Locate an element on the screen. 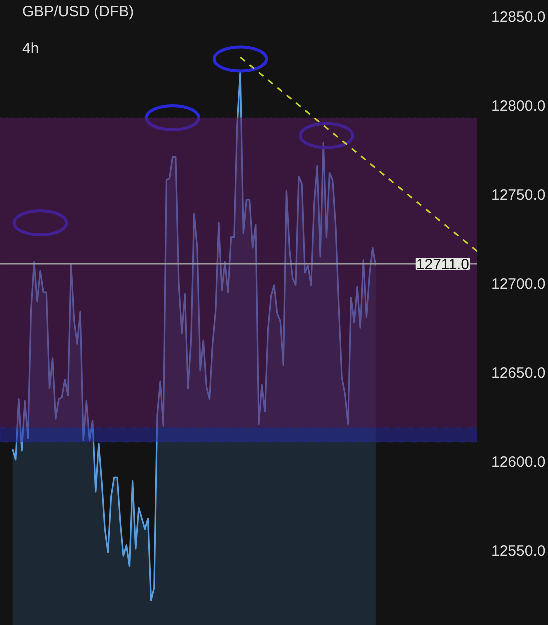 The height and width of the screenshot is (625, 548). ref-line-label: 12711.0 is located at coordinates (443, 265).